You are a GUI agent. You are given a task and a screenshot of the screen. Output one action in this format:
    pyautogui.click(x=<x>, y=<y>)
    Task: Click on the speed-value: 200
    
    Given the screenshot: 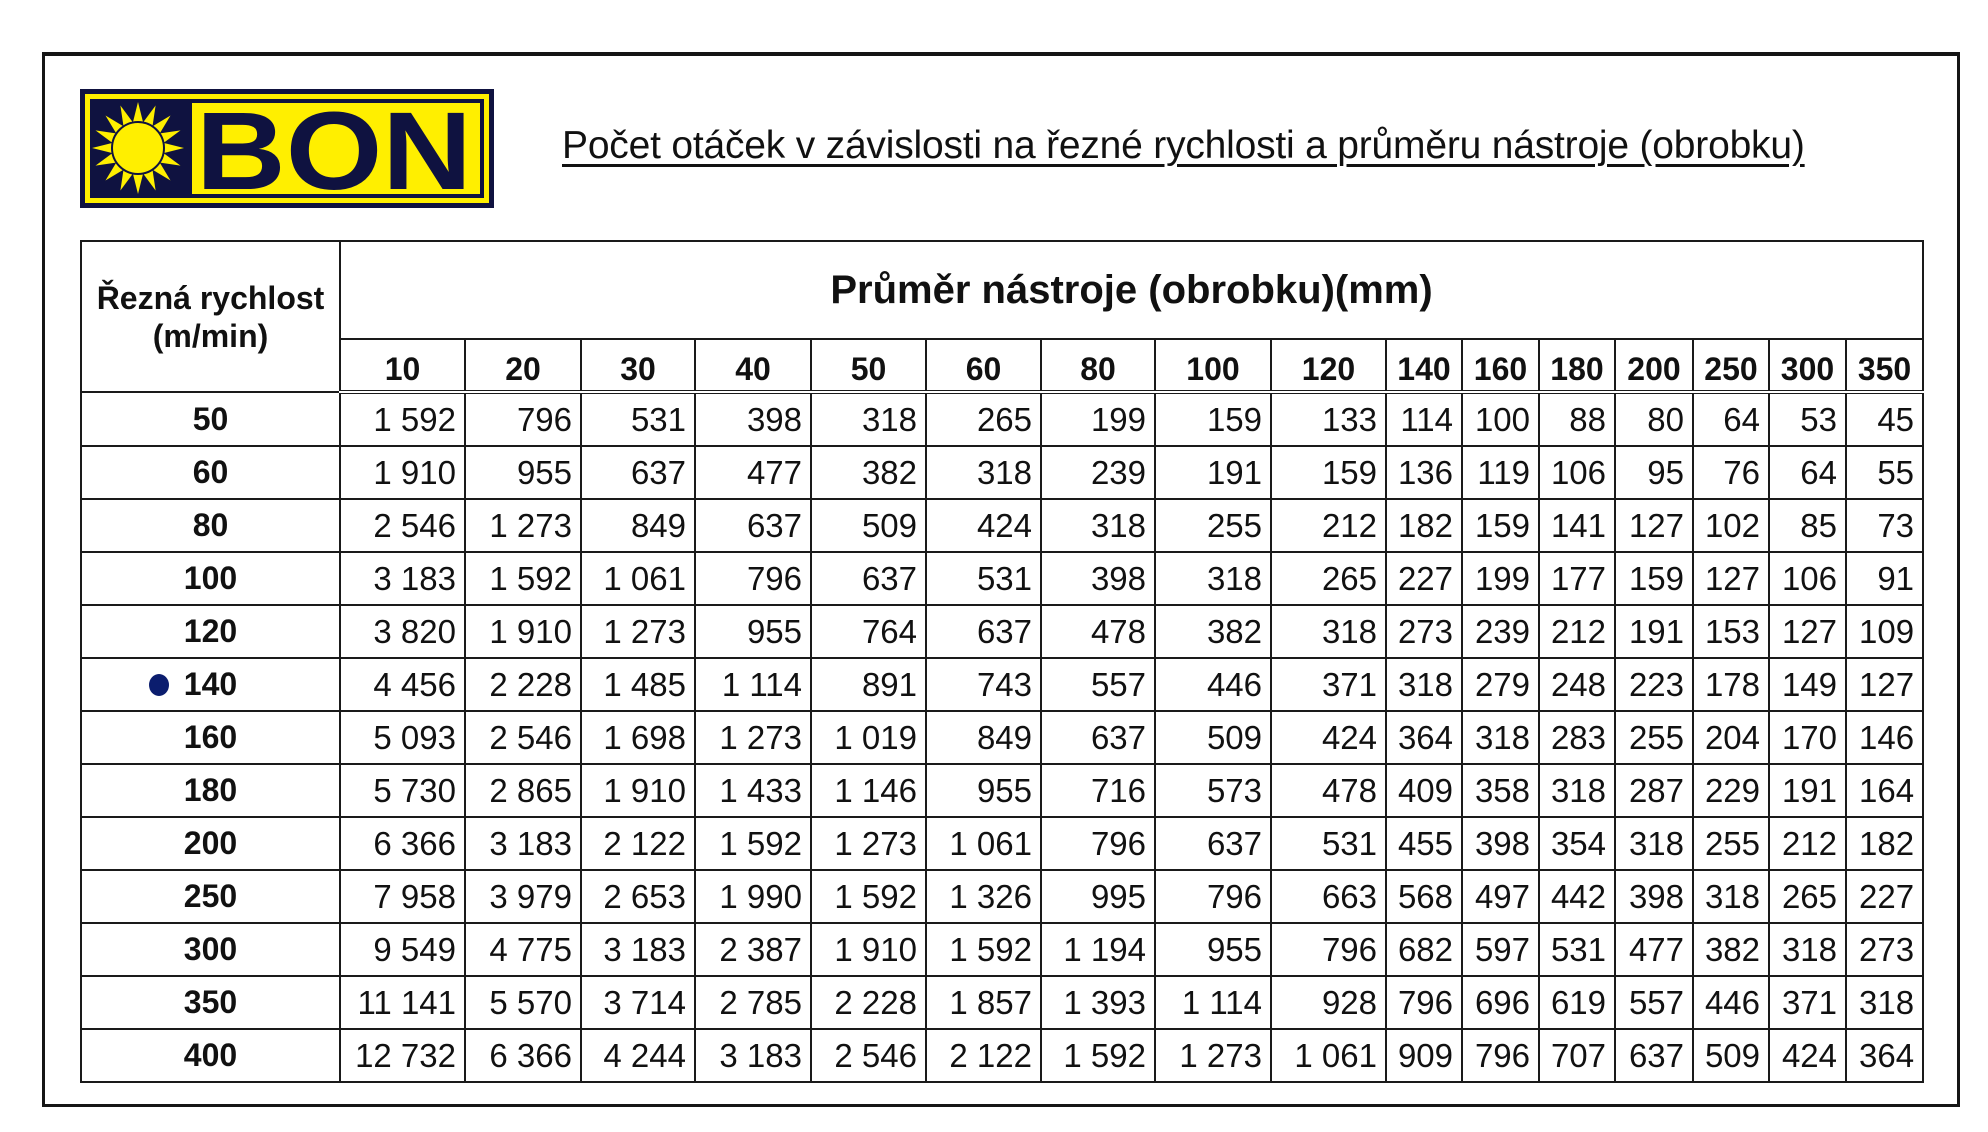 What is the action you would take?
    pyautogui.click(x=210, y=843)
    